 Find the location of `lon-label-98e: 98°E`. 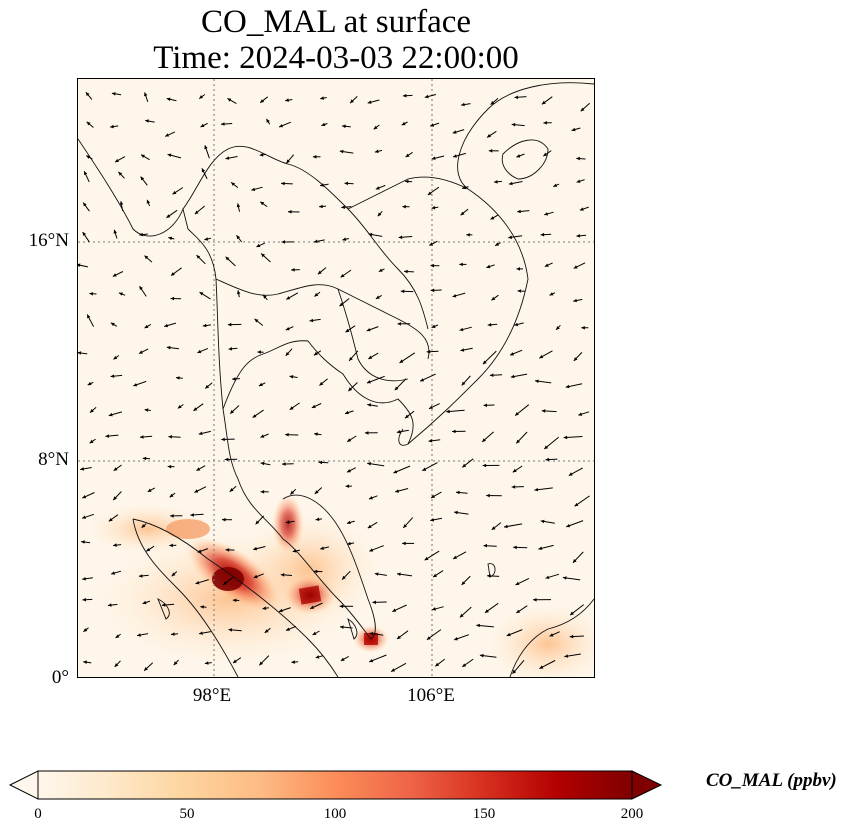

lon-label-98e: 98°E is located at coordinates (212, 695).